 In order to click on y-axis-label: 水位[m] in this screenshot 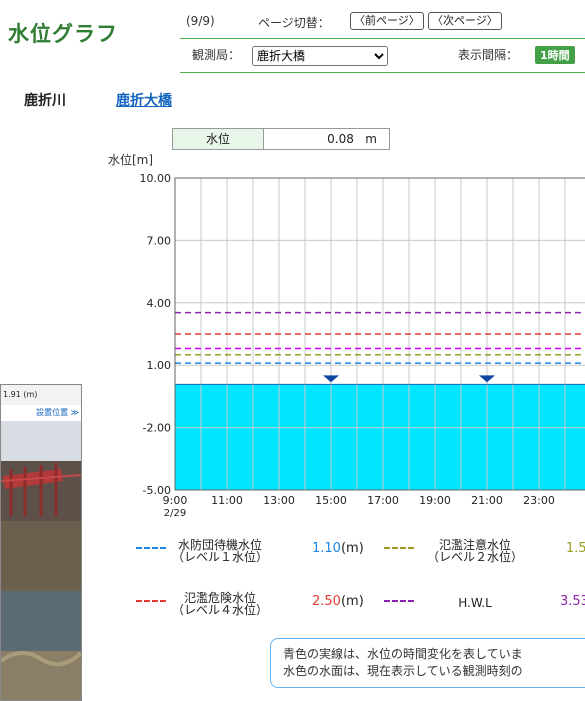, I will do `click(130, 159)`.